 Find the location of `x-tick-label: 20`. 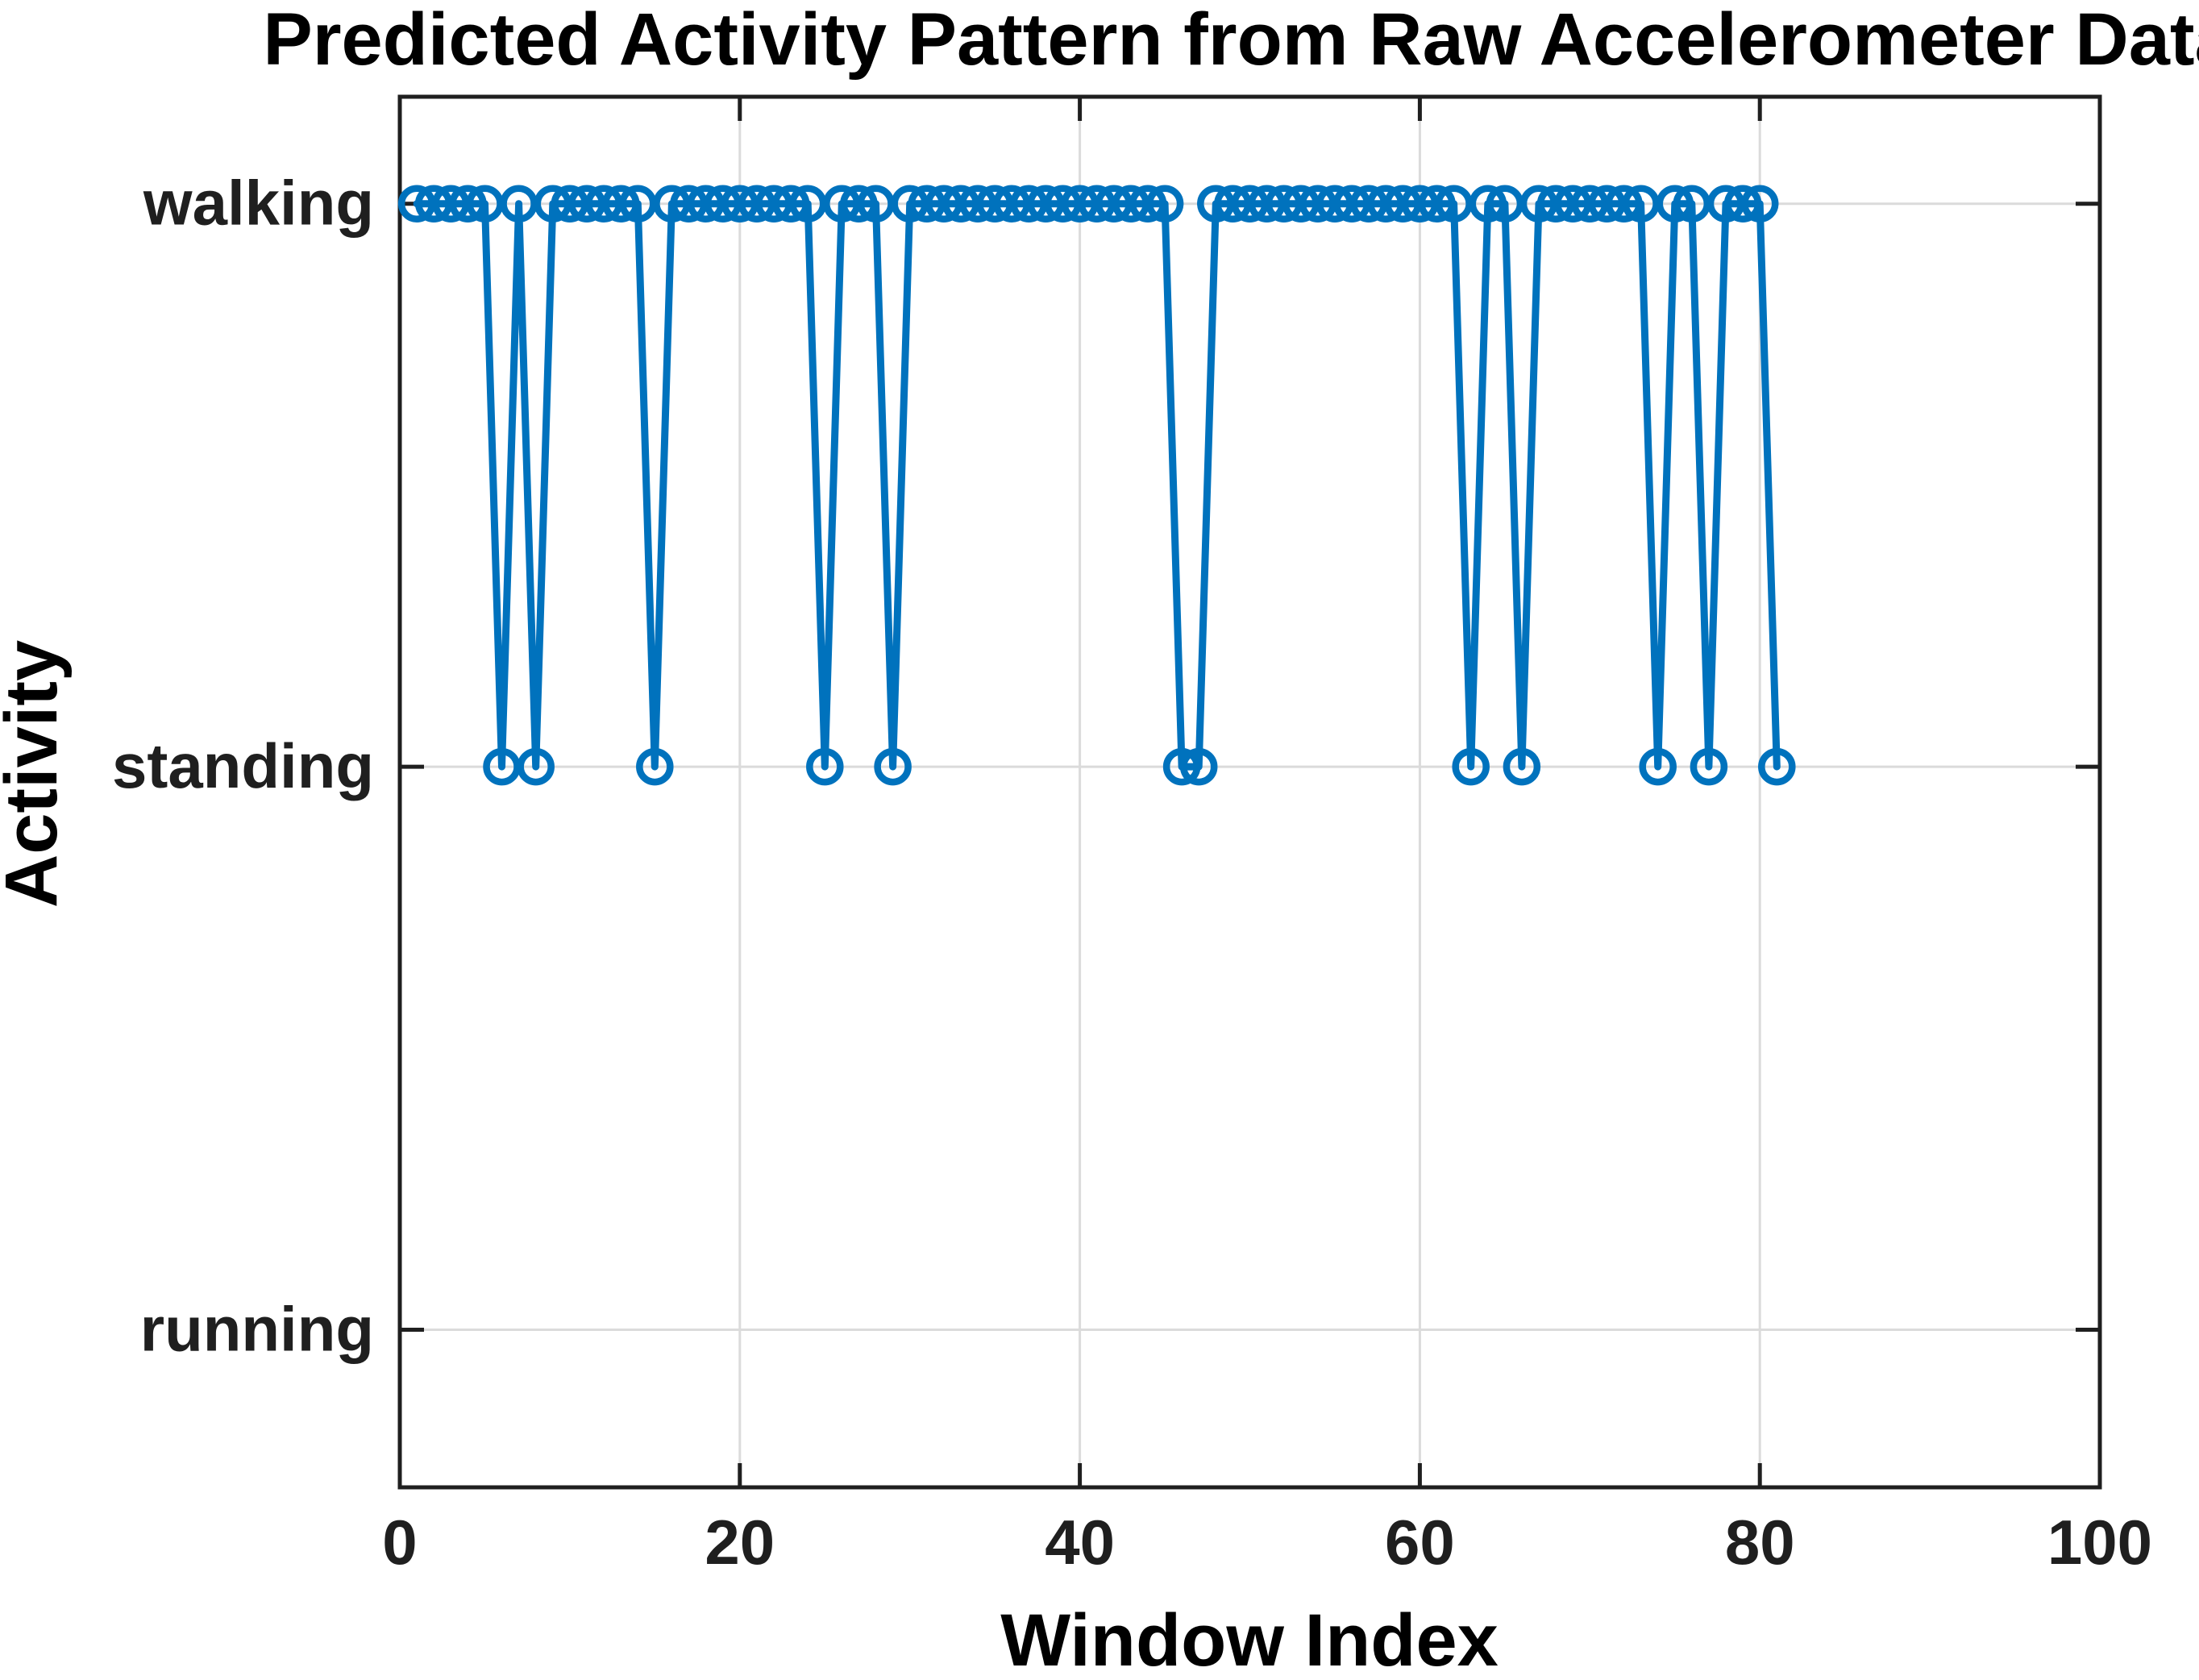

x-tick-label: 20 is located at coordinates (740, 1542).